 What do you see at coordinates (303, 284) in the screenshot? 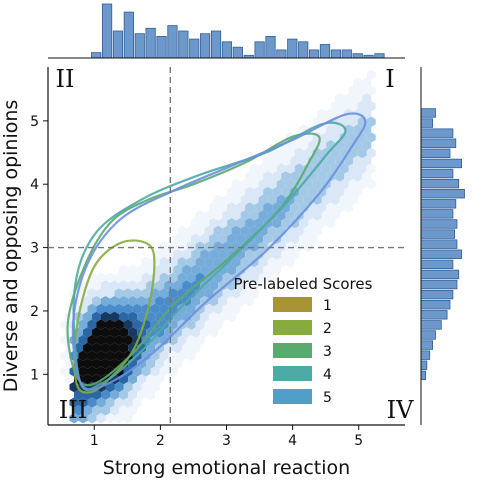
I see `legend-title: Pre-labeled Scores` at bounding box center [303, 284].